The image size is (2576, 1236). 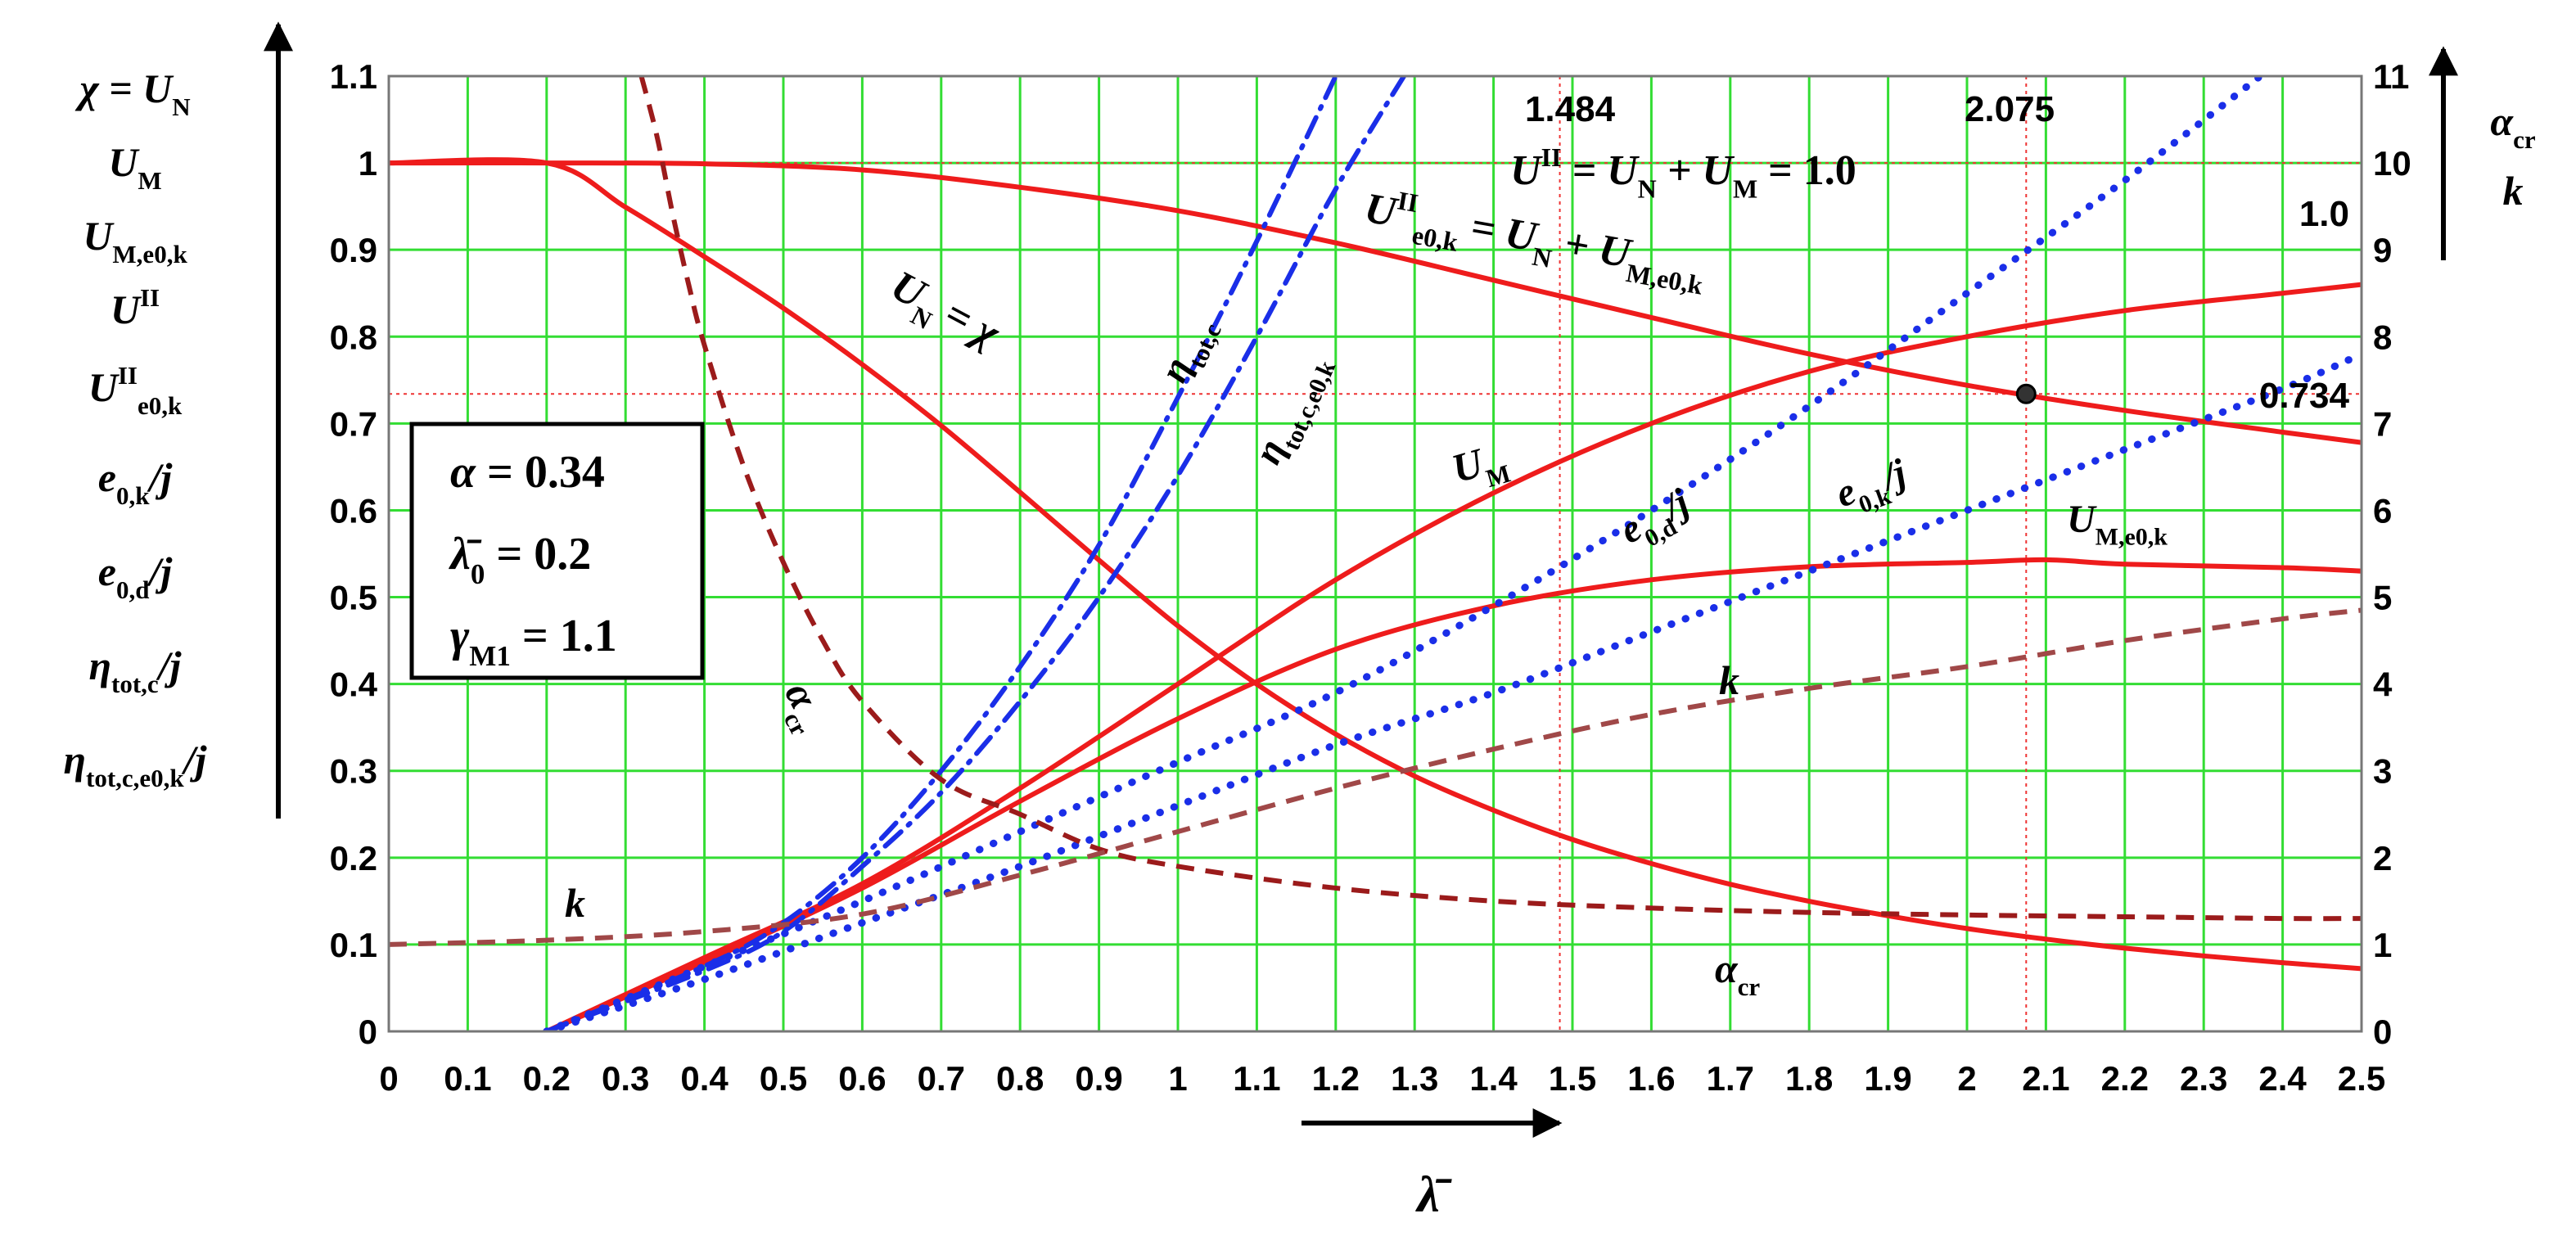 I want to click on reference-value-label: 1.0, so click(x=2324, y=214).